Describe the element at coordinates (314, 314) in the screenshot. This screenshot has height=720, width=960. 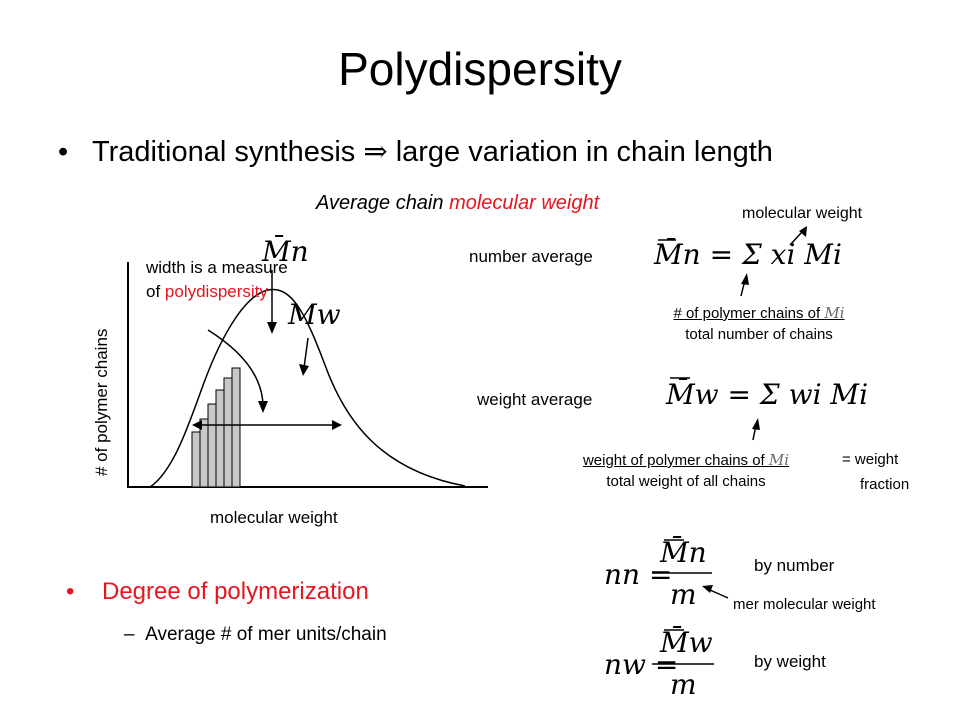
I see `mw-symbol: Mw` at that location.